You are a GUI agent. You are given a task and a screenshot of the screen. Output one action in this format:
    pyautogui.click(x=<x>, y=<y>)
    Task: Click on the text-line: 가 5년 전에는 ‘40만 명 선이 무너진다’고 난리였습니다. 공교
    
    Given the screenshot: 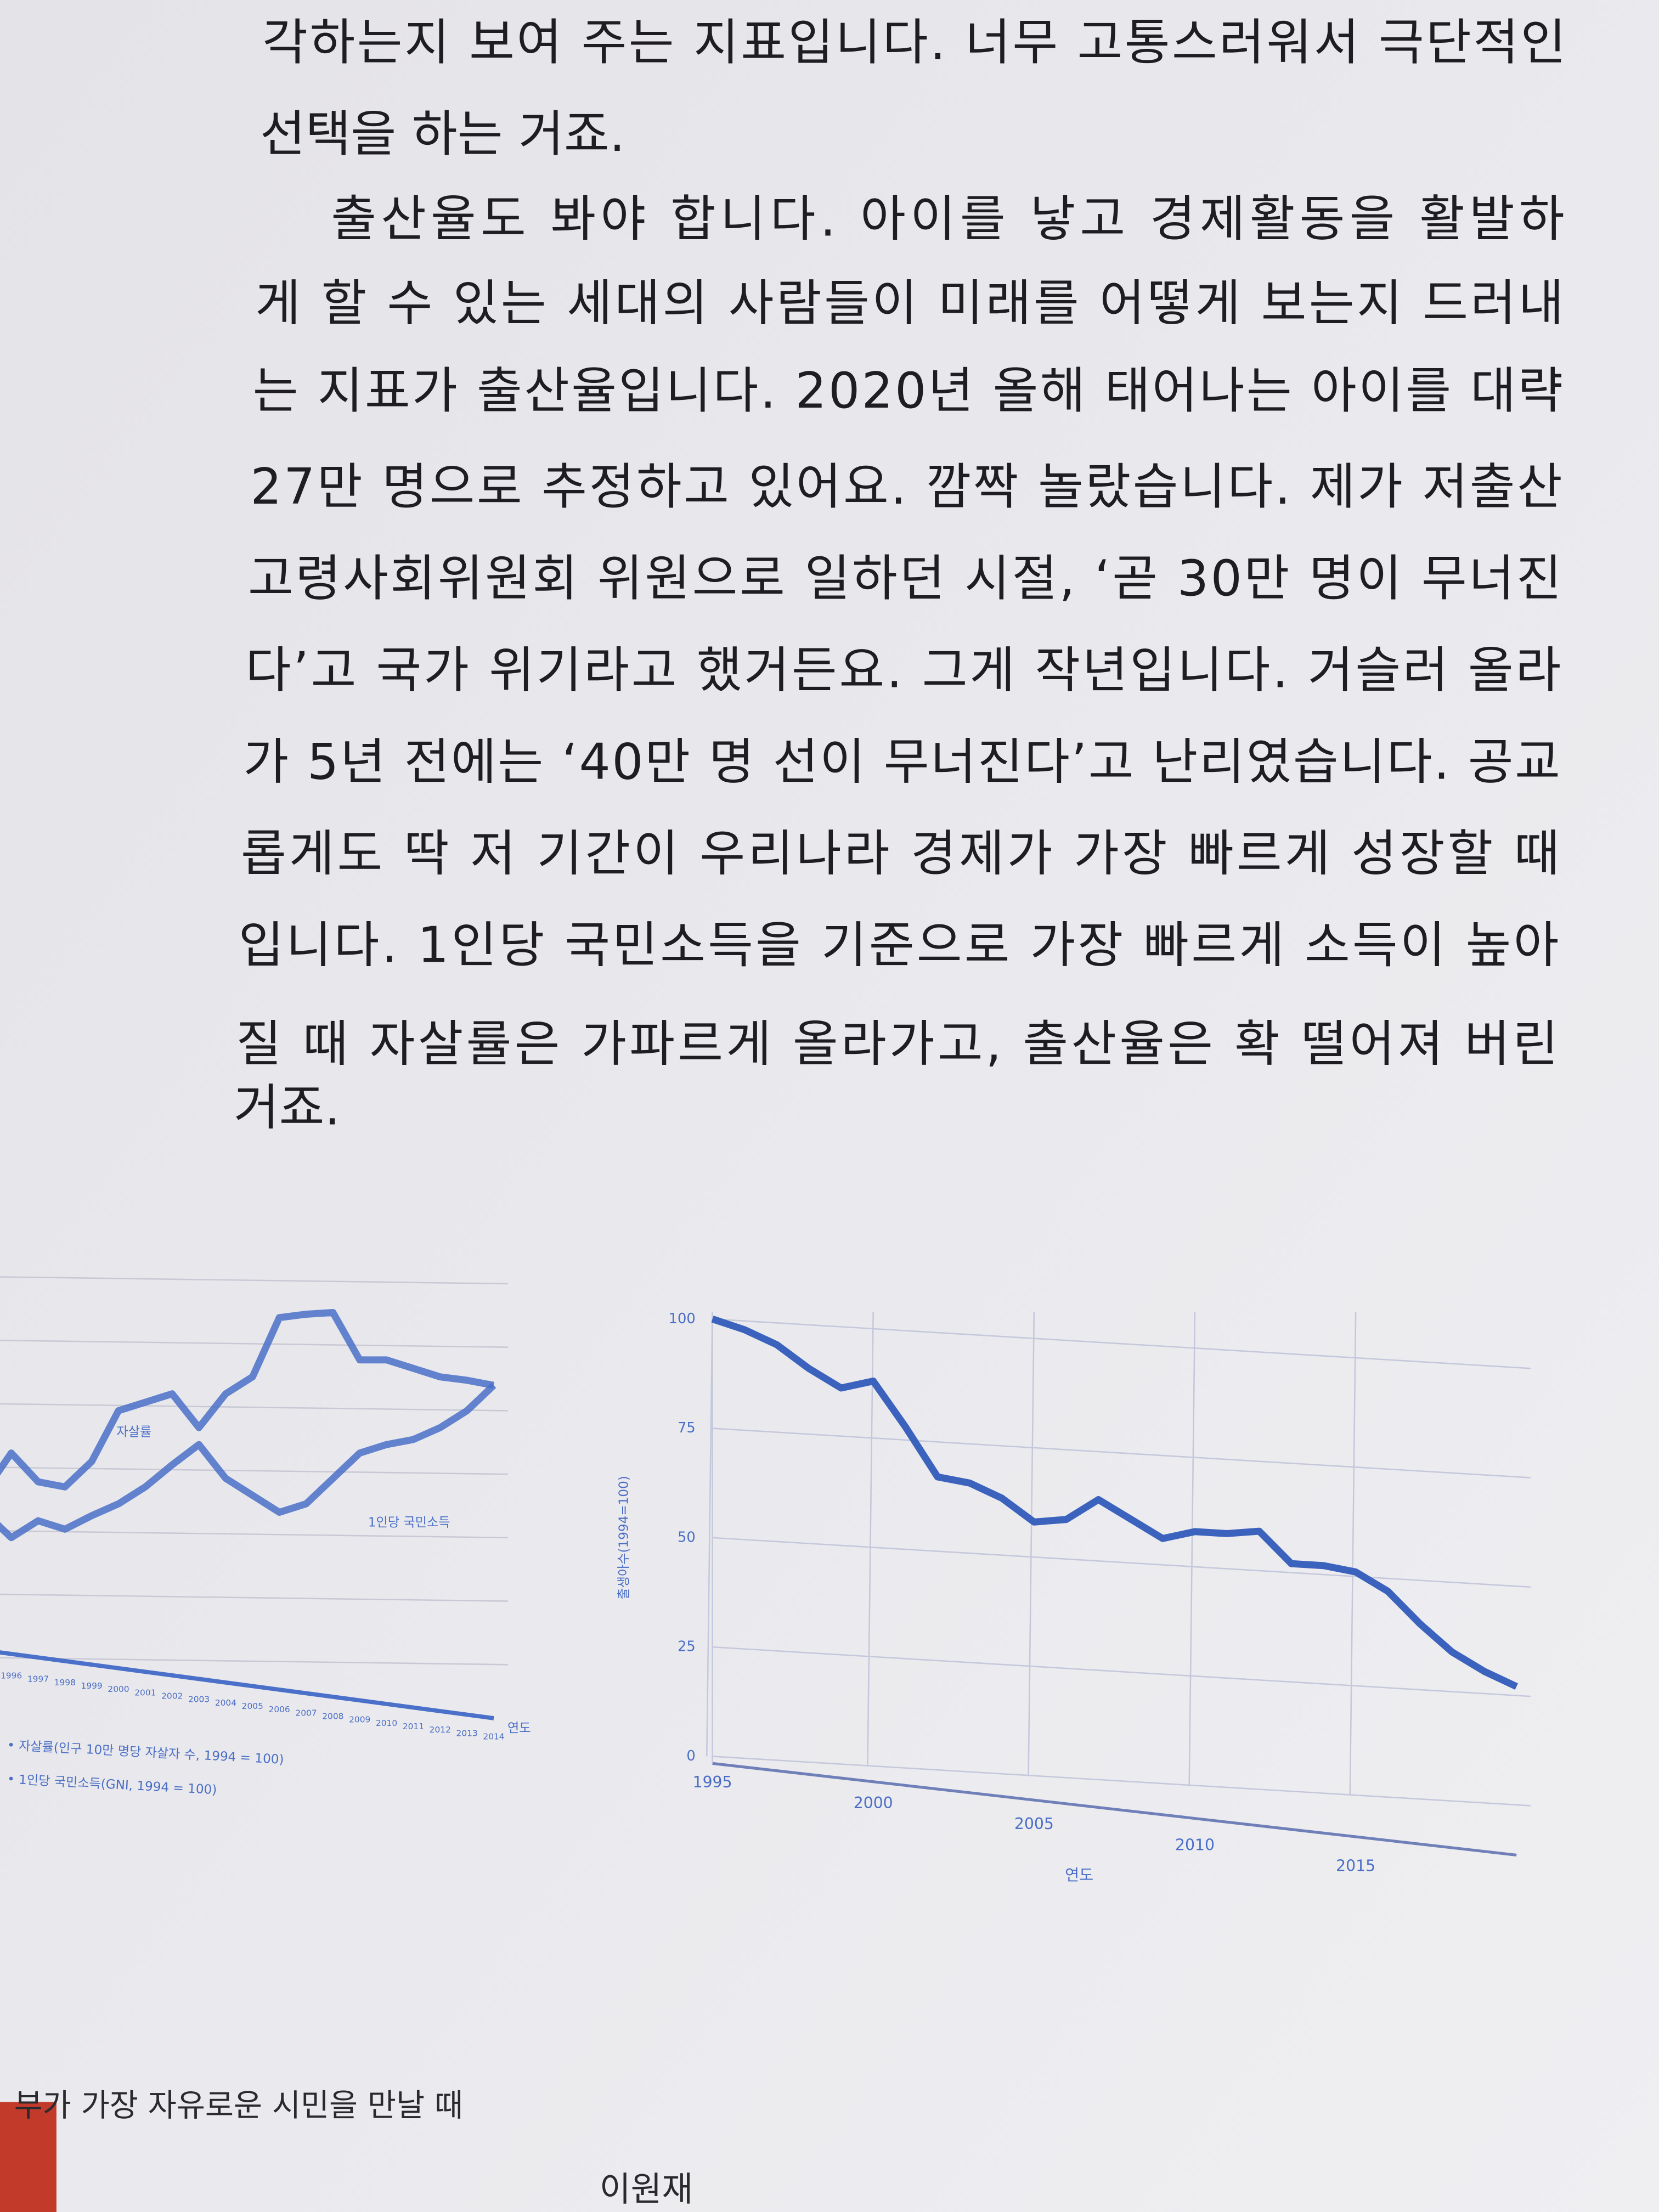 What is the action you would take?
    pyautogui.click(x=902, y=762)
    